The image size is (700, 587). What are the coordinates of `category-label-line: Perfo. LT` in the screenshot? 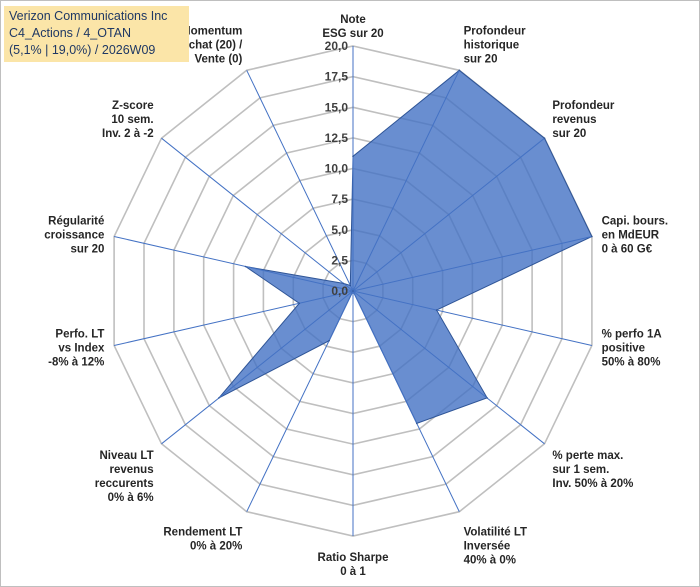 It's located at (79, 335).